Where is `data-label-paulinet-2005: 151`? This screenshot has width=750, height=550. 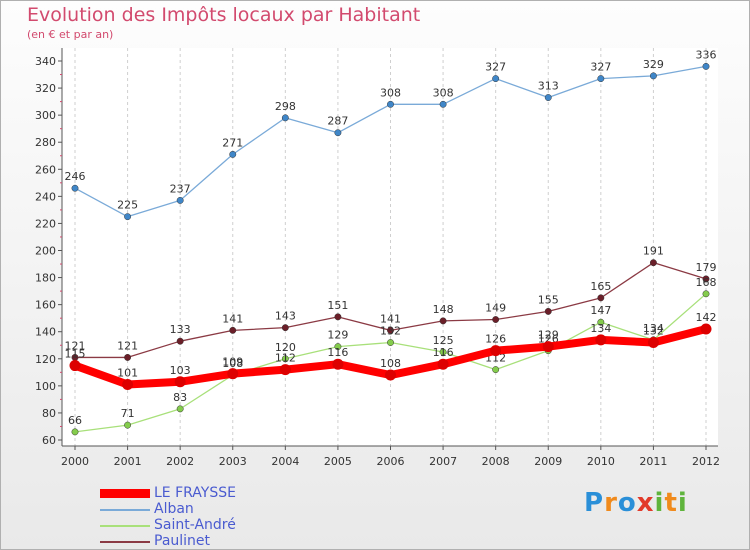 data-label-paulinet-2005: 151 is located at coordinates (337, 305).